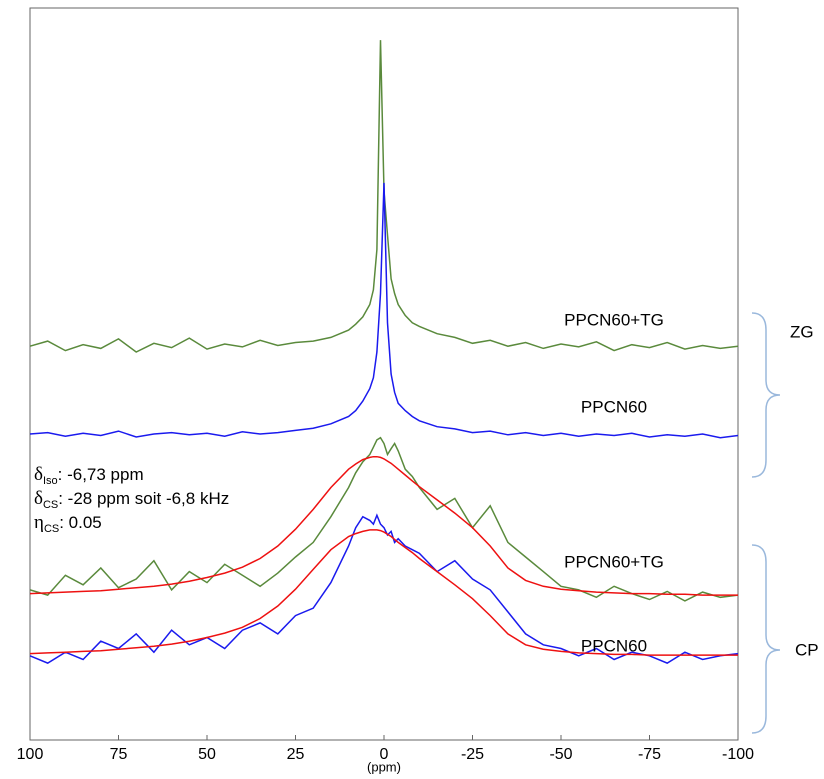 The height and width of the screenshot is (779, 824). Describe the element at coordinates (649, 754) in the screenshot. I see `x-tick-label: -75` at that location.